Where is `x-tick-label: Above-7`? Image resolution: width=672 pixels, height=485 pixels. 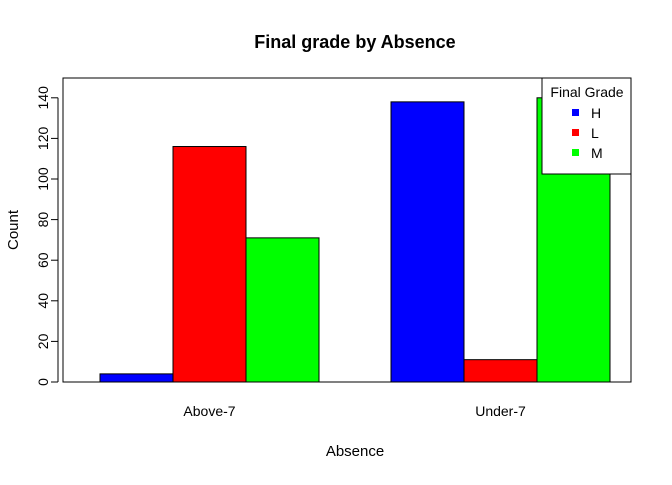 x-tick-label: Above-7 is located at coordinates (209, 411).